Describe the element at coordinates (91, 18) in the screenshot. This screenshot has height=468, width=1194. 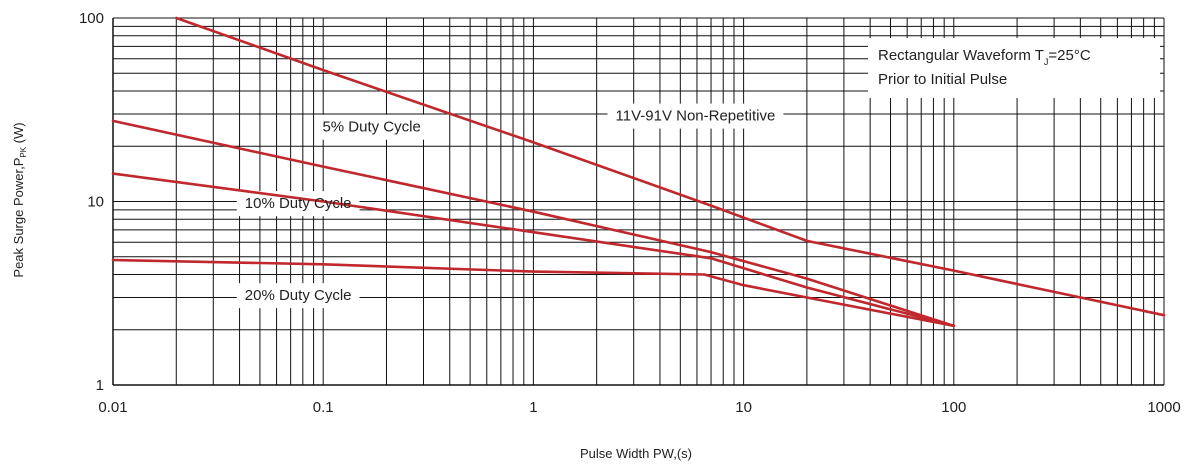
I see `y-tick-label: 100` at that location.